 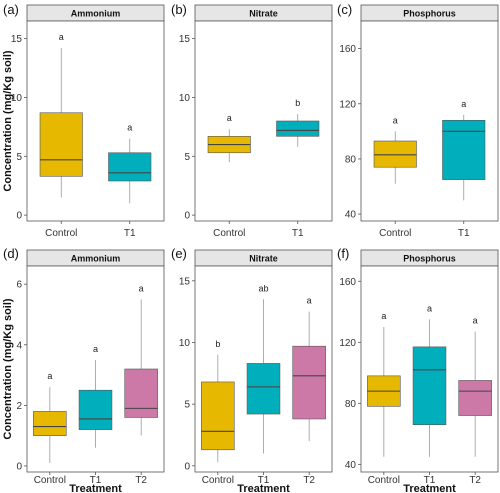 I want to click on panel-letter: (c), so click(x=344, y=9).